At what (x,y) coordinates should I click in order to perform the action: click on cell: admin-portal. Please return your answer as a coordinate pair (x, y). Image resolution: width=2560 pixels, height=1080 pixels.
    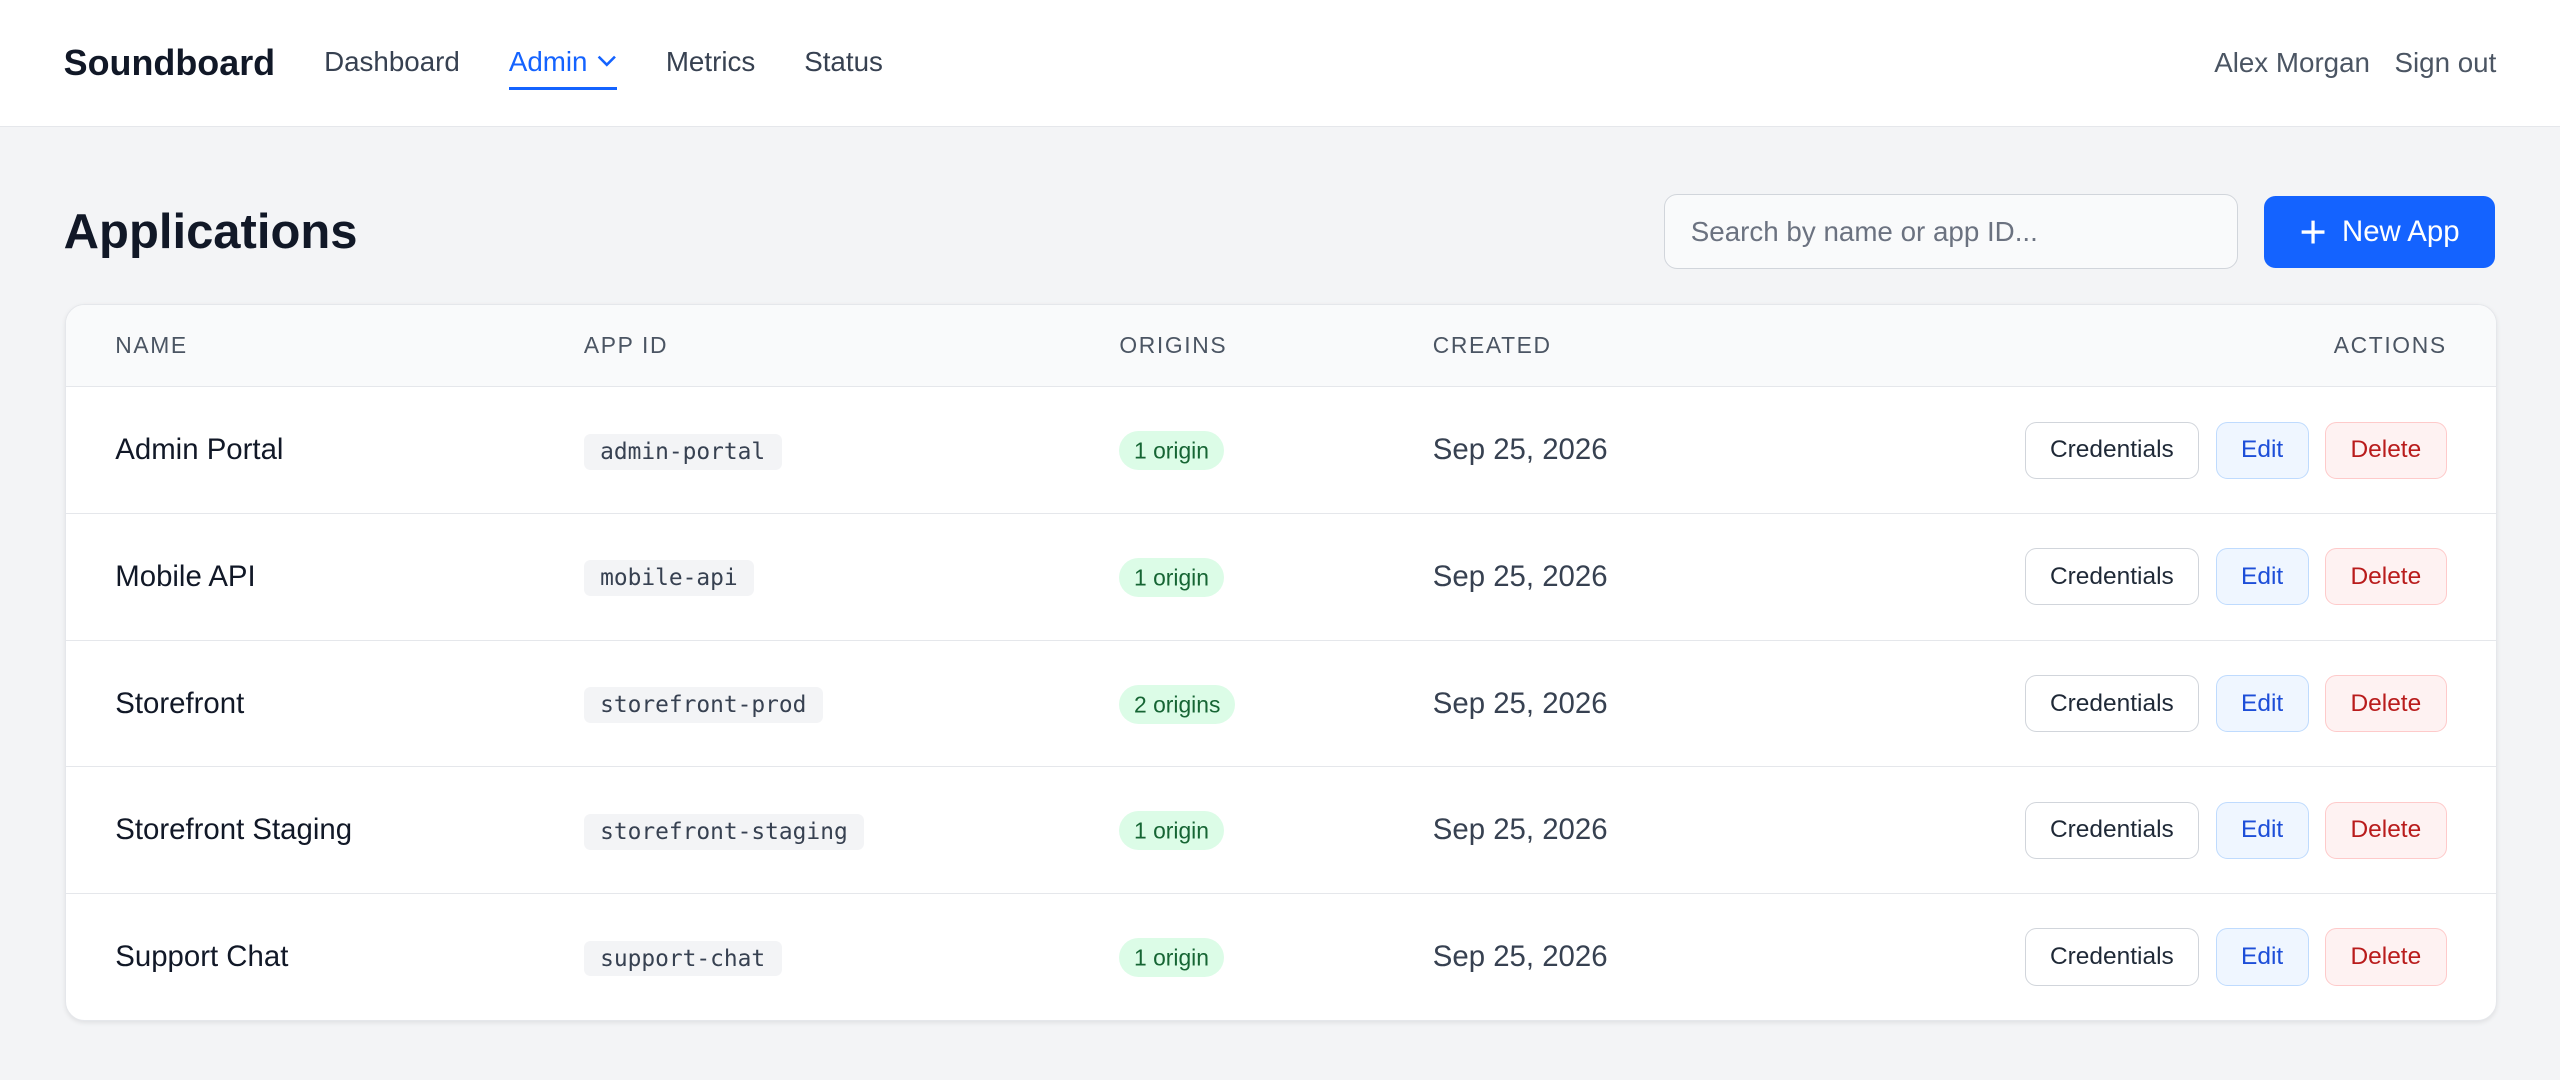
    Looking at the image, I should click on (851, 451).